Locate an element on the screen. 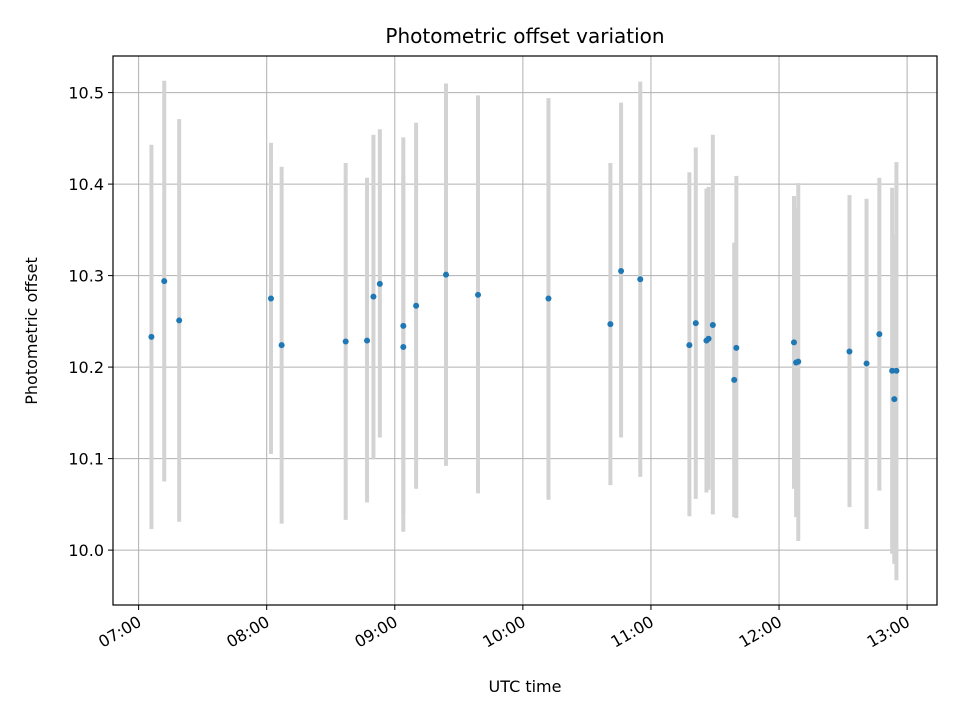 The height and width of the screenshot is (720, 960). y-tick-label: 10.1 is located at coordinates (86, 459).